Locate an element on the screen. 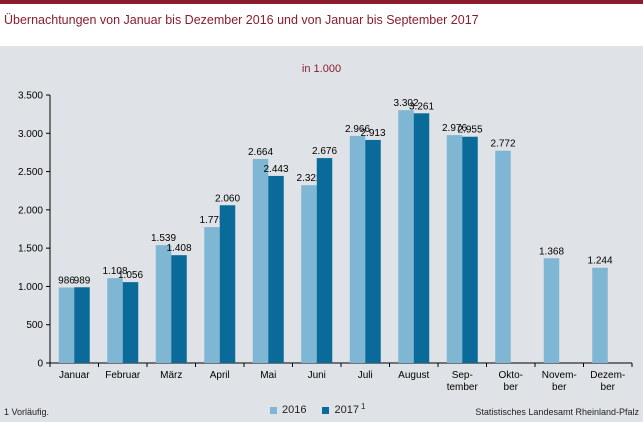 This screenshot has height=422, width=643. source-credit: Statistisches Landesamt Rheinland-Pfalz is located at coordinates (557, 412).